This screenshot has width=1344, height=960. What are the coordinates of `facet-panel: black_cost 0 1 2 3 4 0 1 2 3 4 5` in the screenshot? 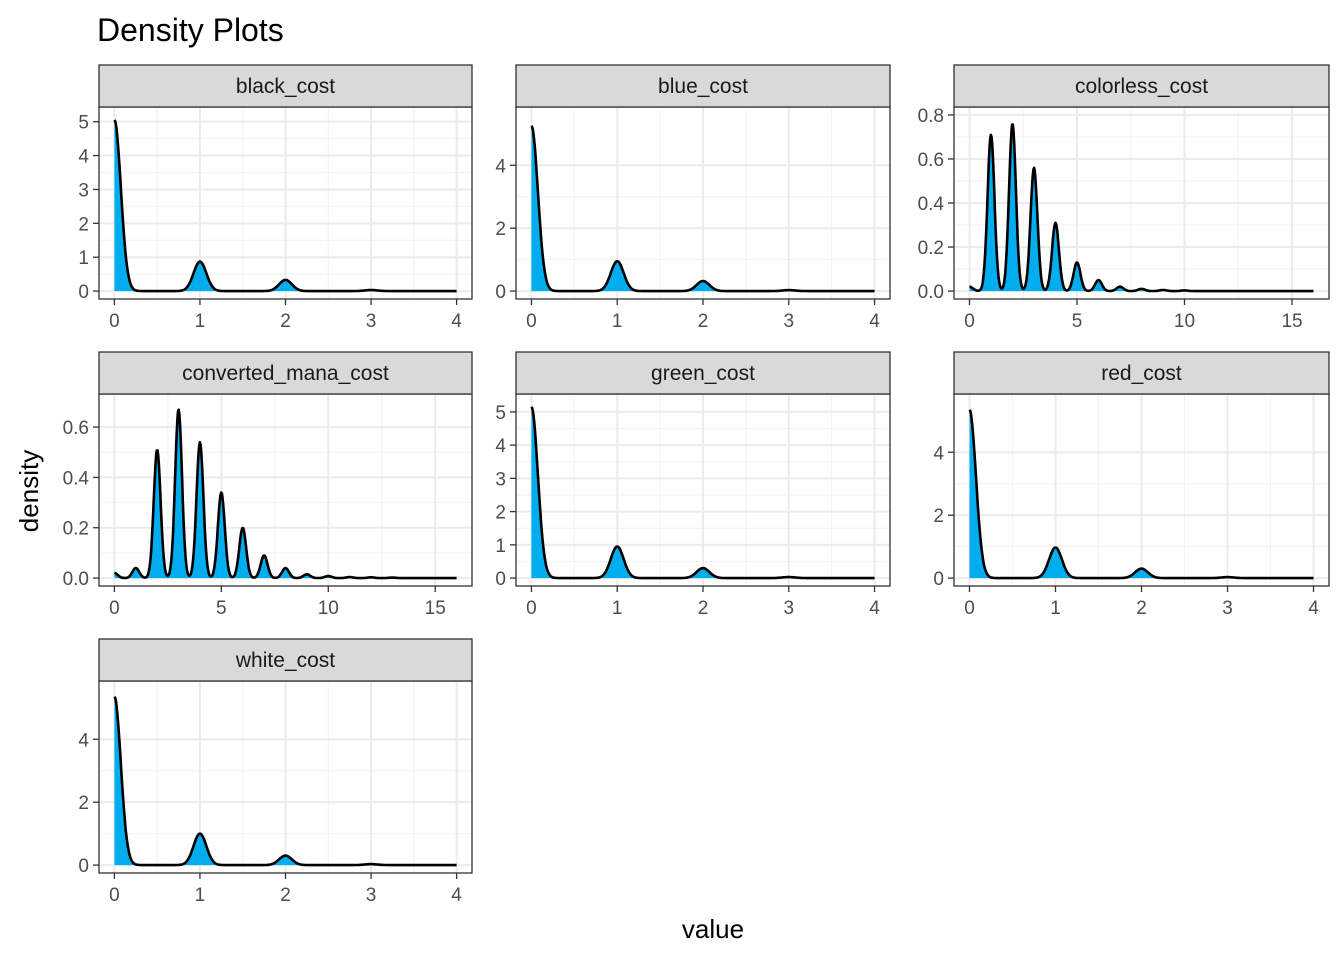 It's located at (275, 198).